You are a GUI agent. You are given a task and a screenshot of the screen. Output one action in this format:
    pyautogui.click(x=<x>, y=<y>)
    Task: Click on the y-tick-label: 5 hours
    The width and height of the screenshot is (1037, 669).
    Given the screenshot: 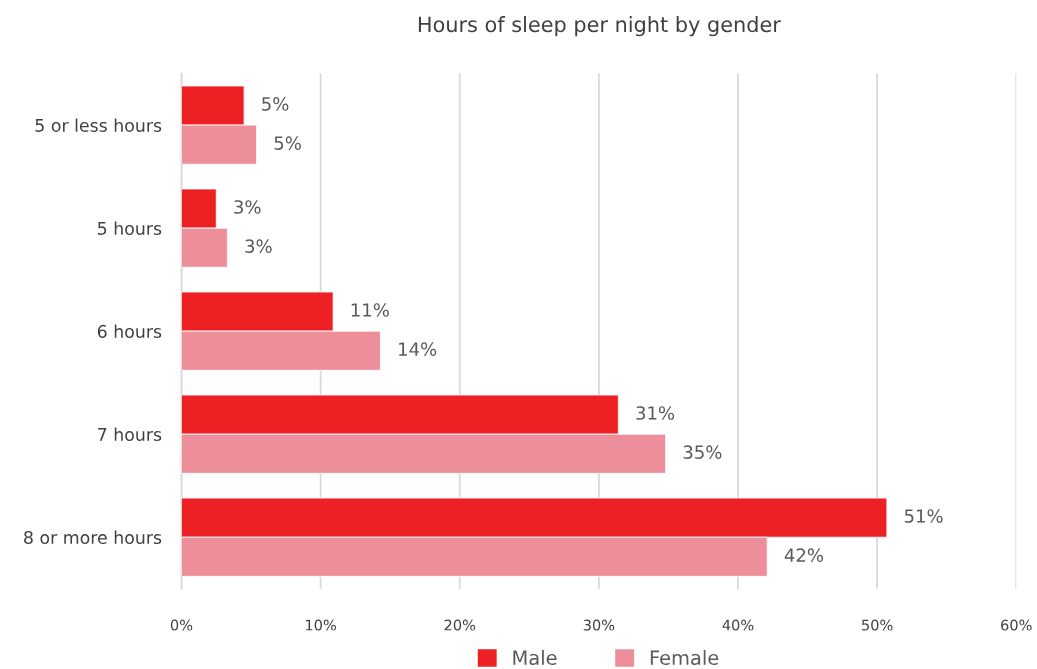 What is the action you would take?
    pyautogui.click(x=130, y=228)
    